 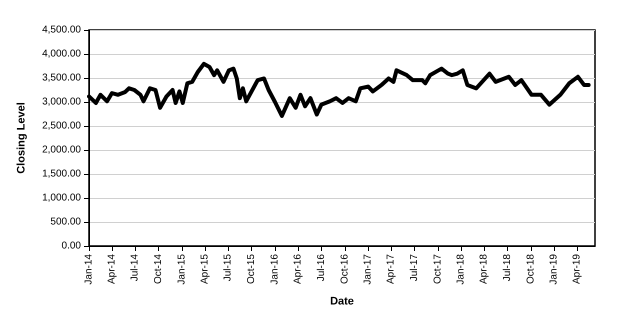 What do you see at coordinates (342, 302) in the screenshot?
I see `x-axis-title: Date` at bounding box center [342, 302].